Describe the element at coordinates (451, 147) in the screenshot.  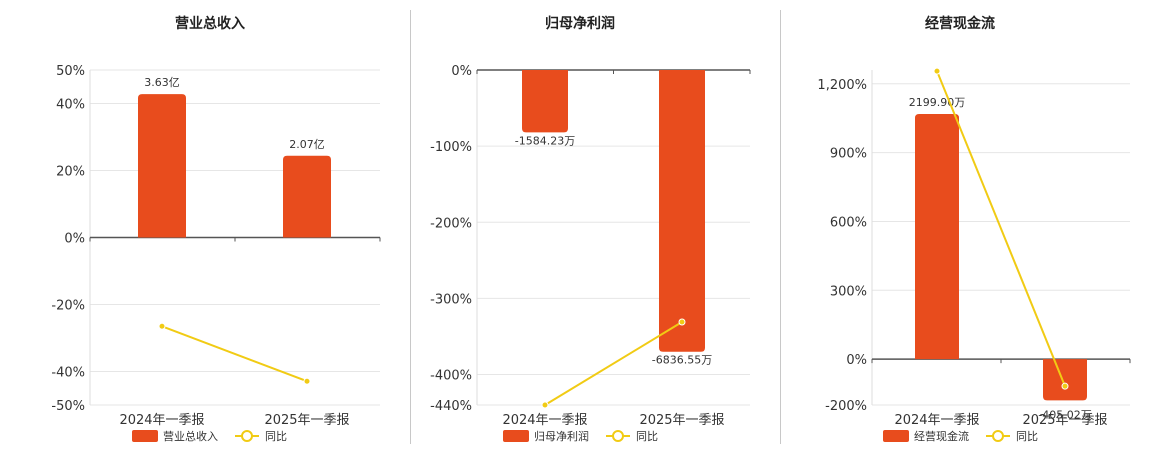
I see `y-tick-label: -100%` at that location.